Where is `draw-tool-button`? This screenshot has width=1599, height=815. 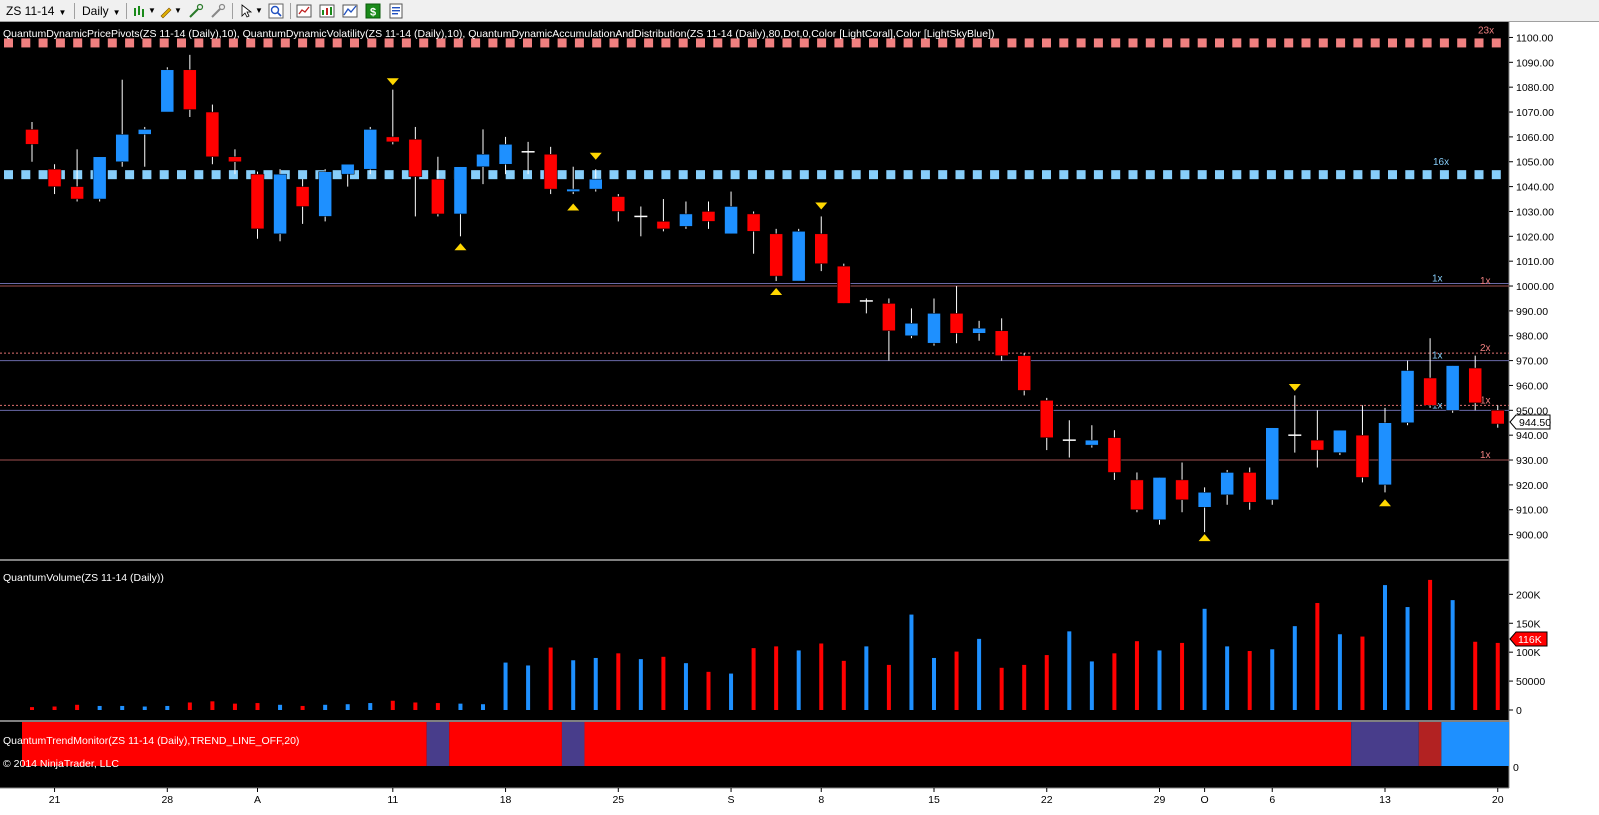
draw-tool-button is located at coordinates (166, 11).